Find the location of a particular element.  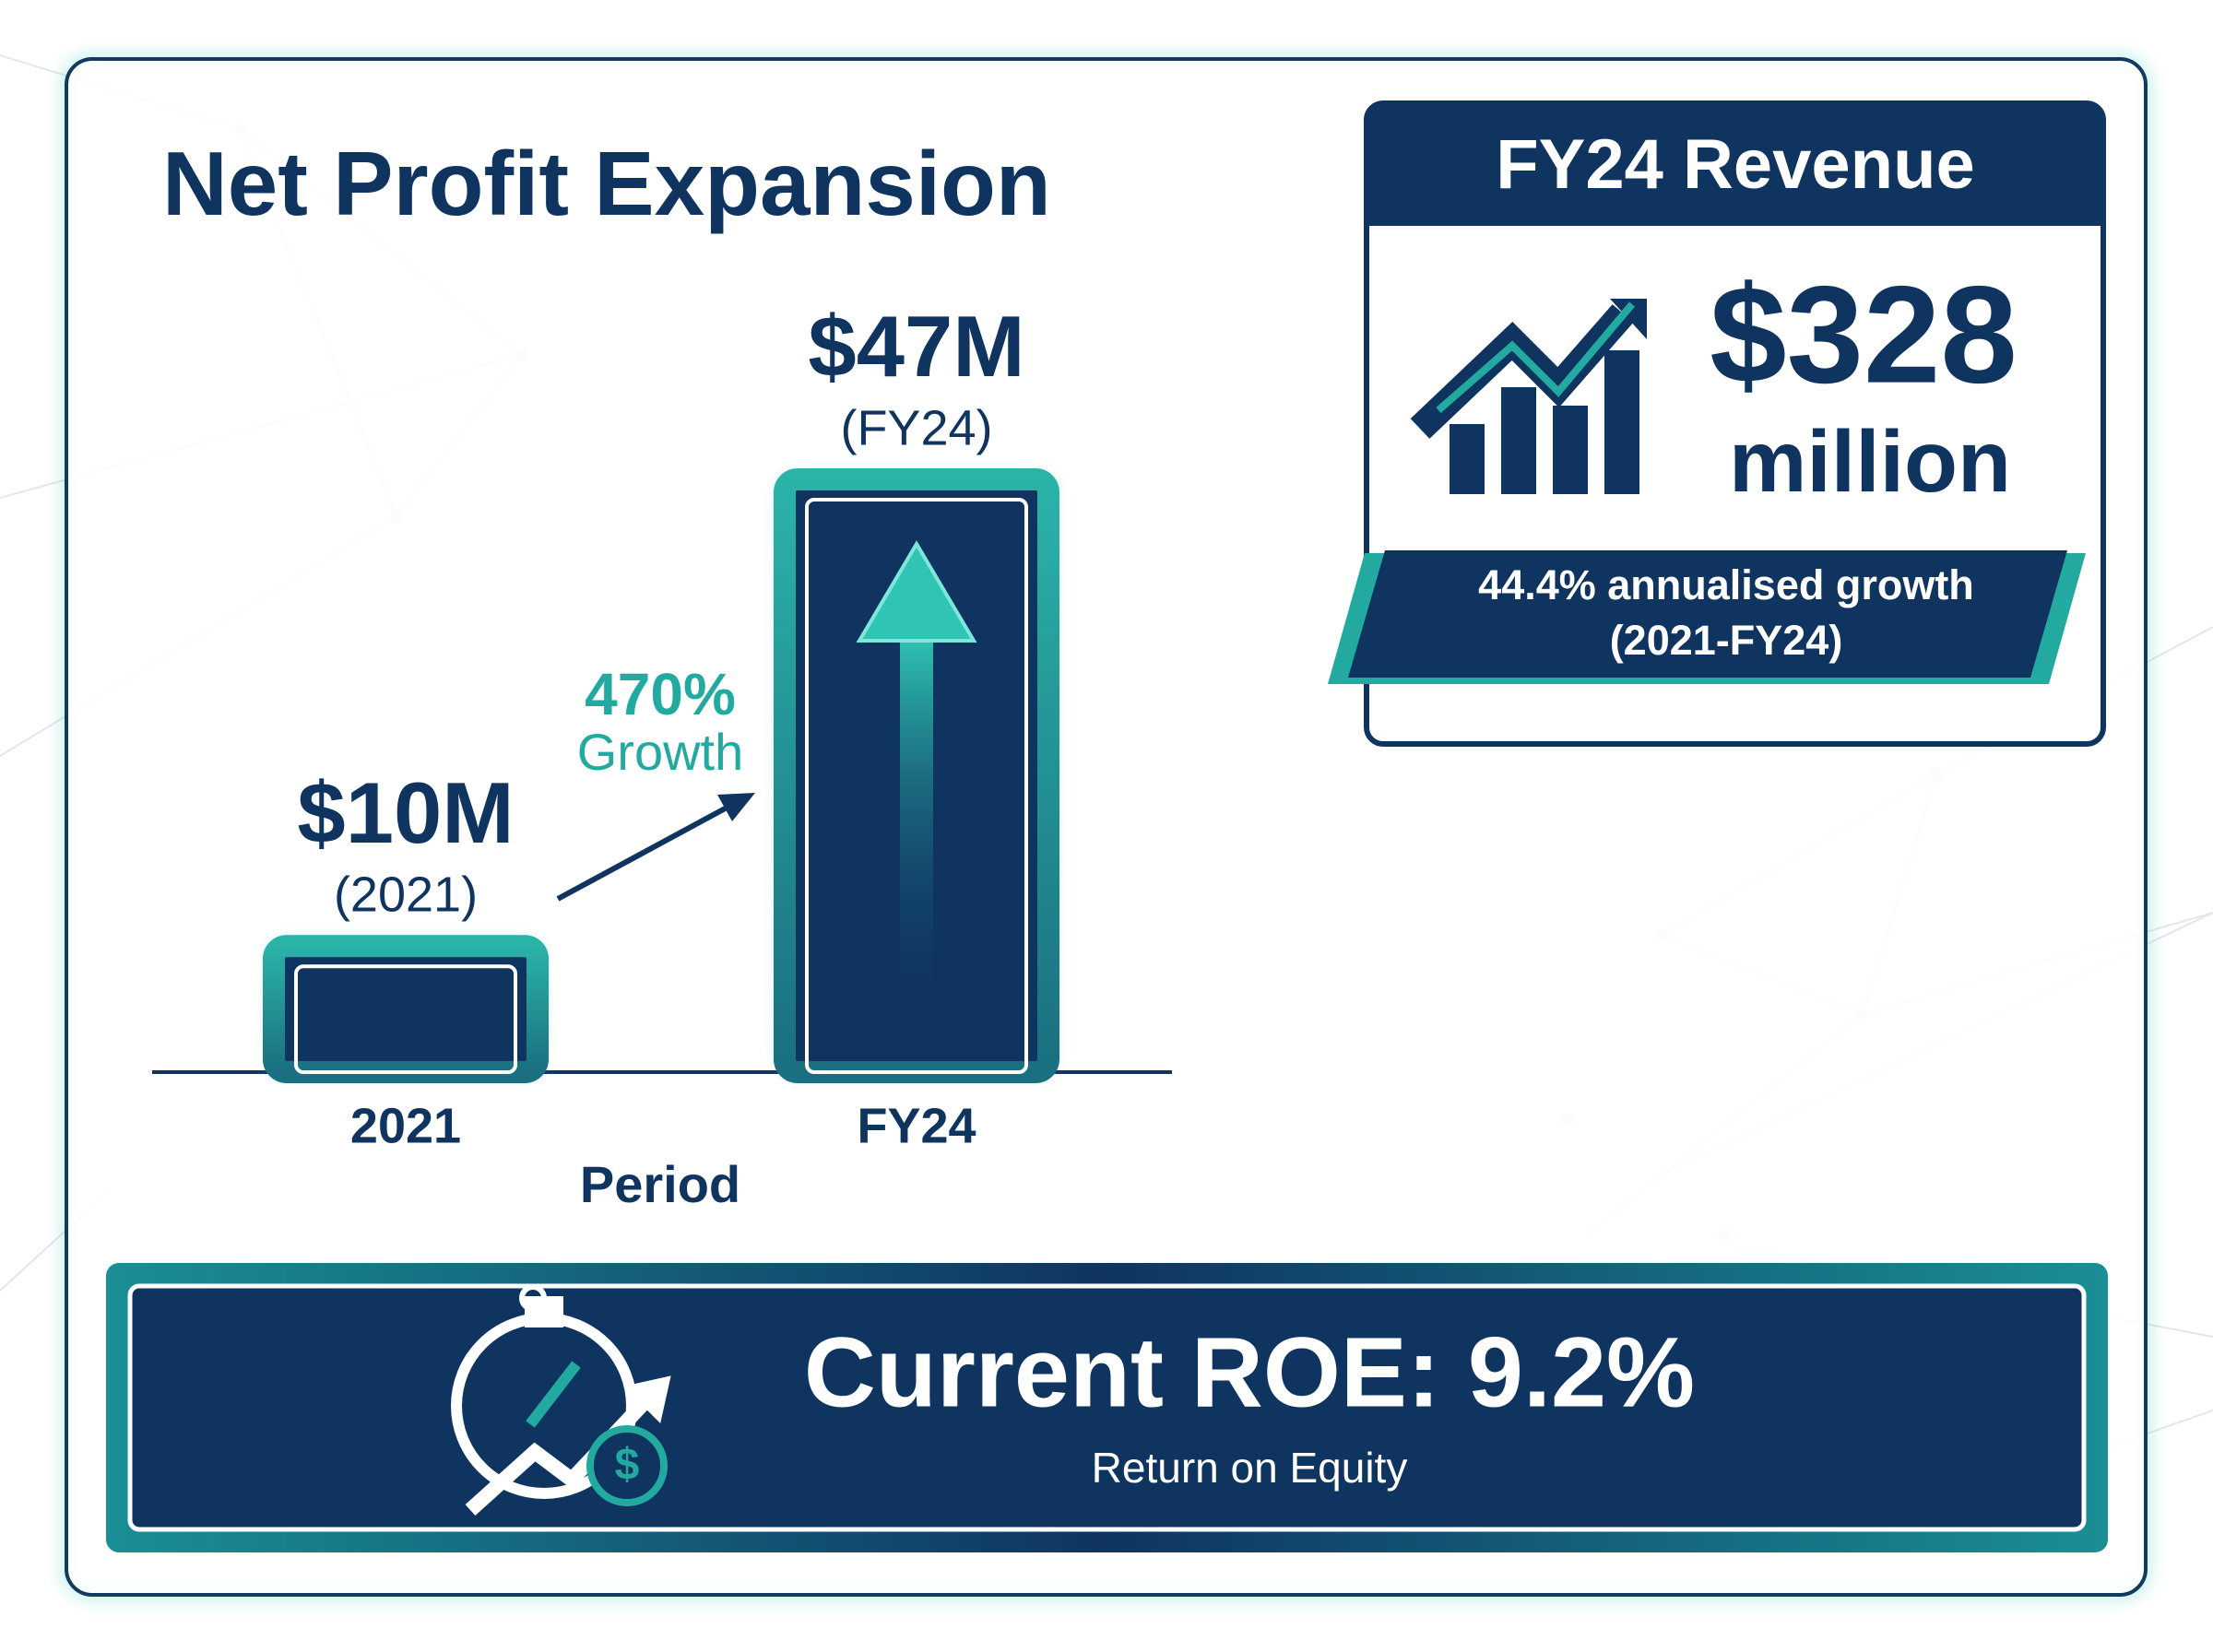

period-label: (2021) is located at coordinates (406, 894).